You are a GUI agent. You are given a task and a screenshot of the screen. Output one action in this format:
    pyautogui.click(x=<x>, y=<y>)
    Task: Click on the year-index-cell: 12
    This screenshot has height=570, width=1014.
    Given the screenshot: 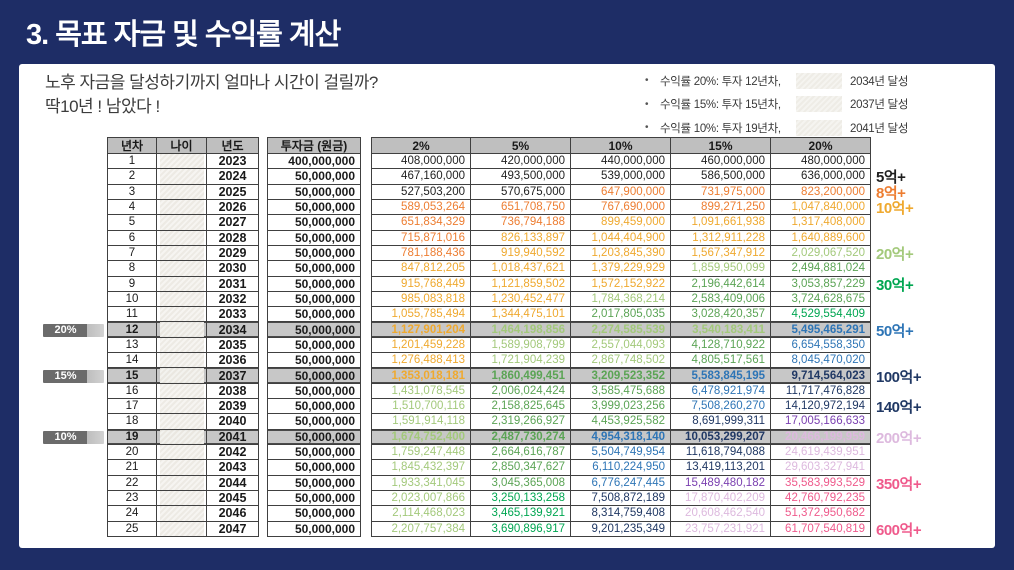 What is the action you would take?
    pyautogui.click(x=132, y=330)
    